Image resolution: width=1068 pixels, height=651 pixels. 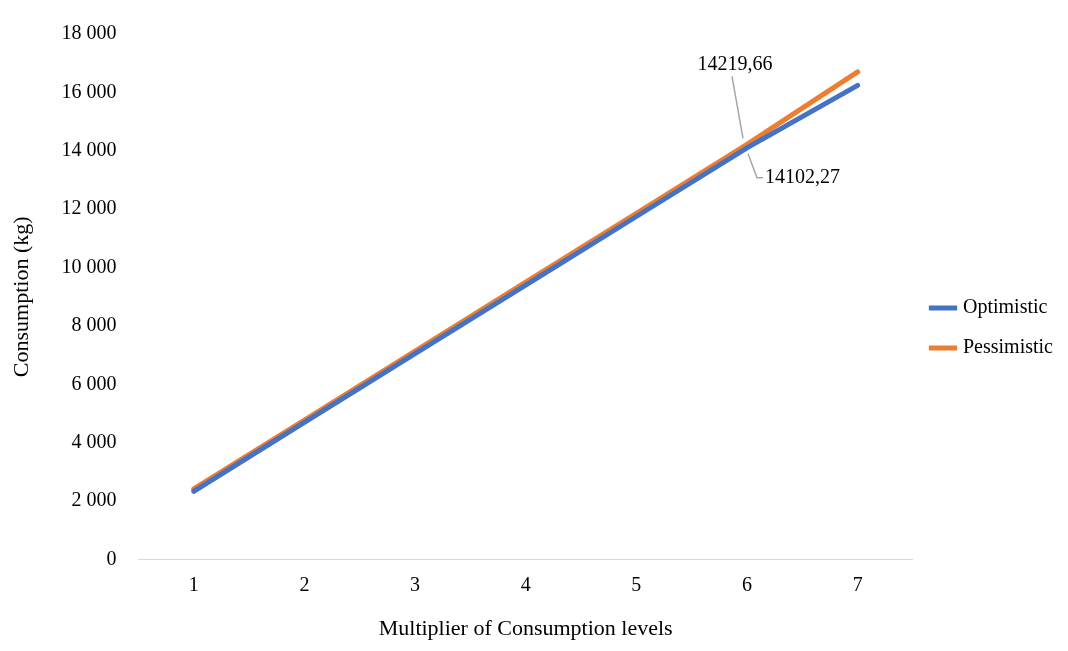 I want to click on x-tick-label: 6, so click(x=747, y=583).